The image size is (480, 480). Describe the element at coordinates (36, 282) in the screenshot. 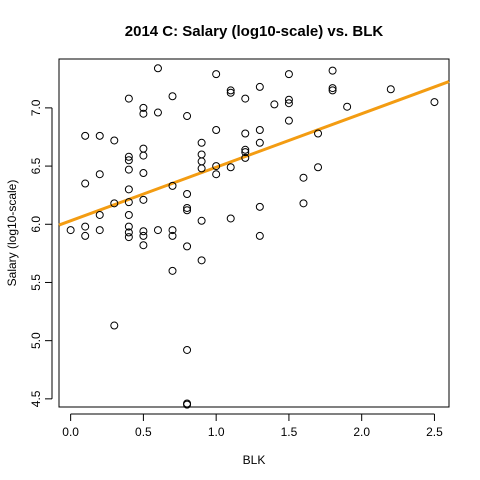

I see `y-tick-label: 5.5` at that location.